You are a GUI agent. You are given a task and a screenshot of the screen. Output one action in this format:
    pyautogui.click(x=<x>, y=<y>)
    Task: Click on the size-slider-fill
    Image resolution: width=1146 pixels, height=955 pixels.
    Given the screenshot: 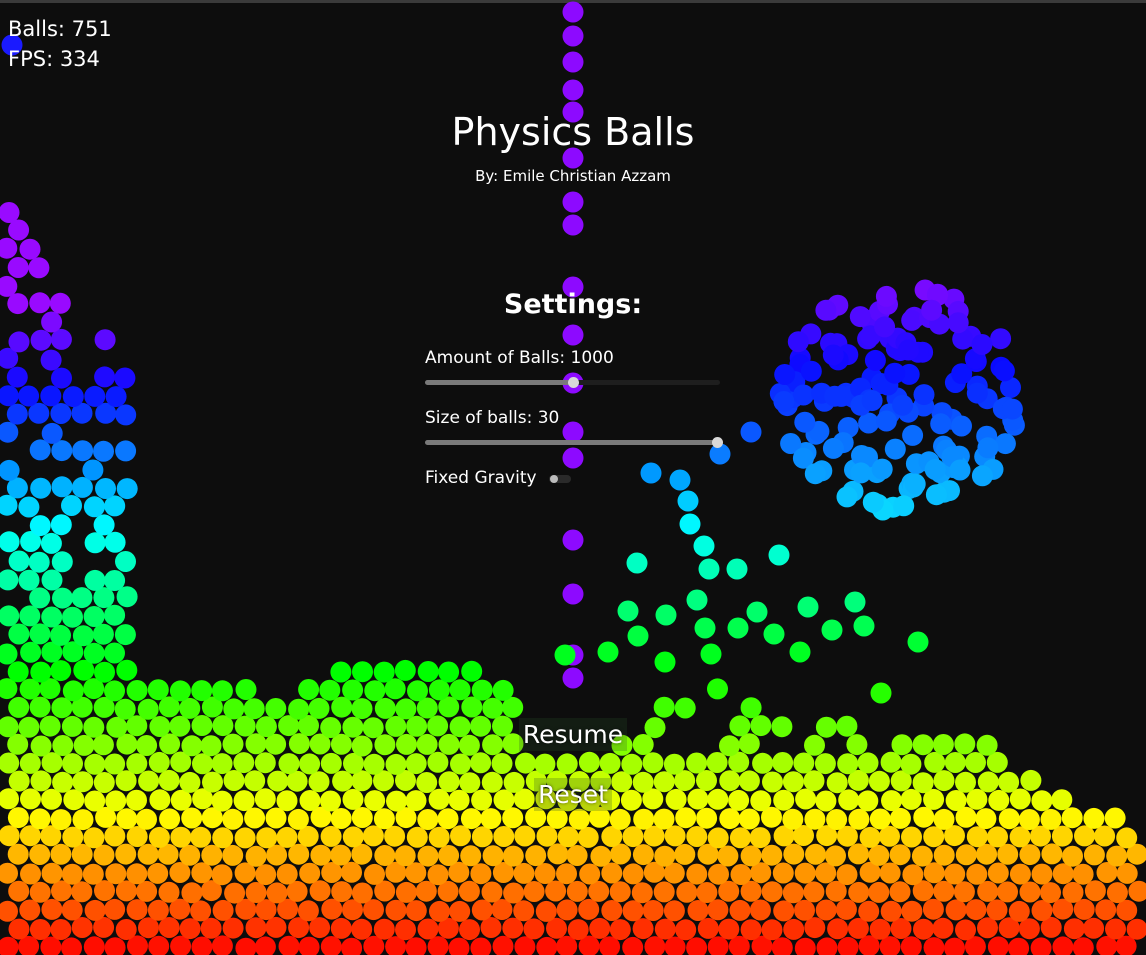 What is the action you would take?
    pyautogui.click(x=571, y=442)
    